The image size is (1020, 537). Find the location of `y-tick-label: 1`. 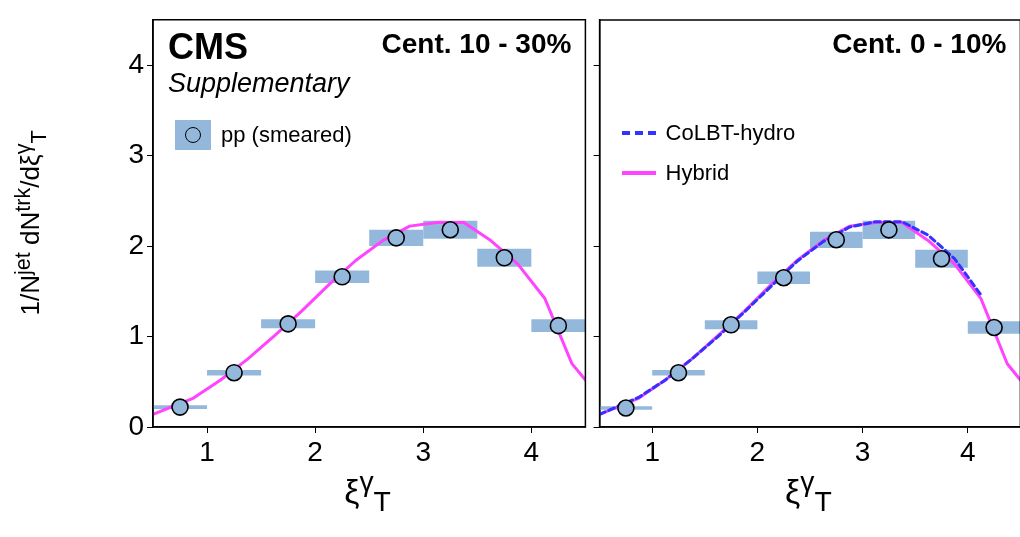

y-tick-label: 1 is located at coordinates (136, 335).